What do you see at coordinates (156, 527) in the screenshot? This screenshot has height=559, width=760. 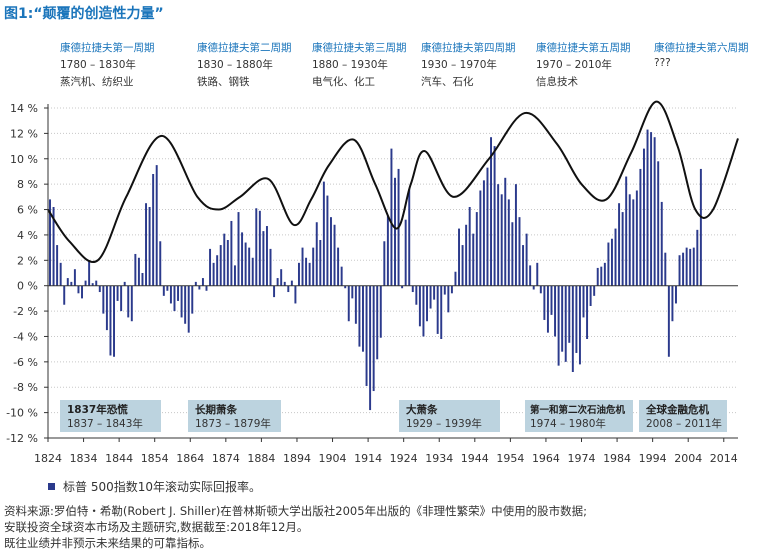 I see `source-line: 安联投资全球资本市场及主题研究,数据截至:2018年12月。` at bounding box center [156, 527].